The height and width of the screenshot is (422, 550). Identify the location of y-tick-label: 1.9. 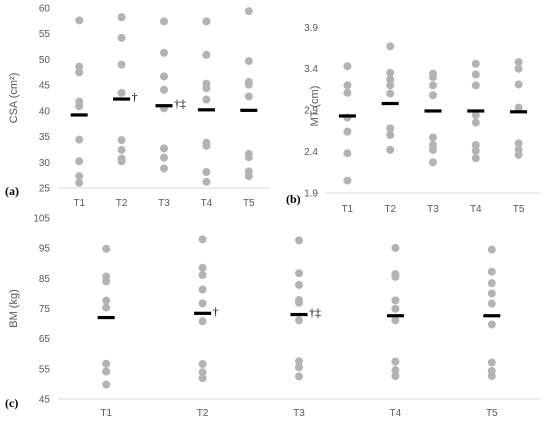
(311, 194).